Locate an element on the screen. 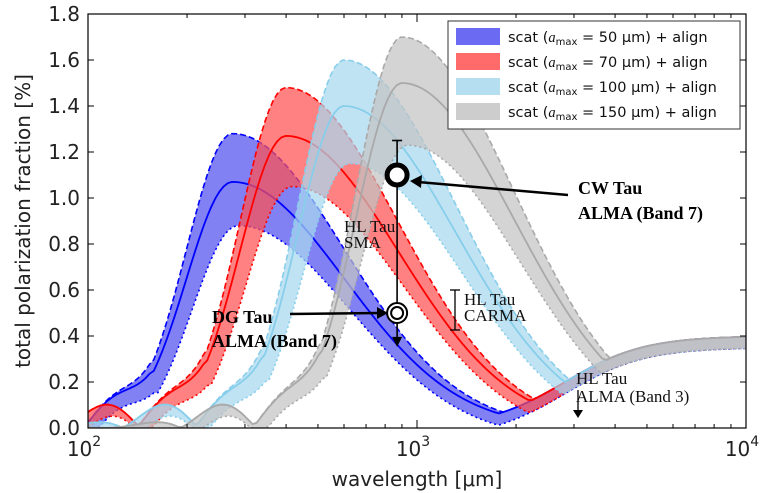  y-tick-label: 0.8 is located at coordinates (64, 244).